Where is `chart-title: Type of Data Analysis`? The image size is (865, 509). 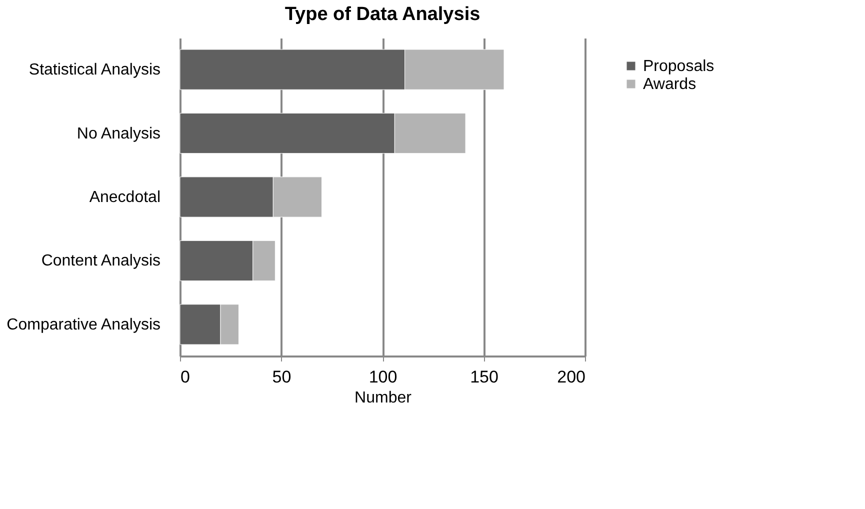 chart-title: Type of Data Analysis is located at coordinates (382, 14).